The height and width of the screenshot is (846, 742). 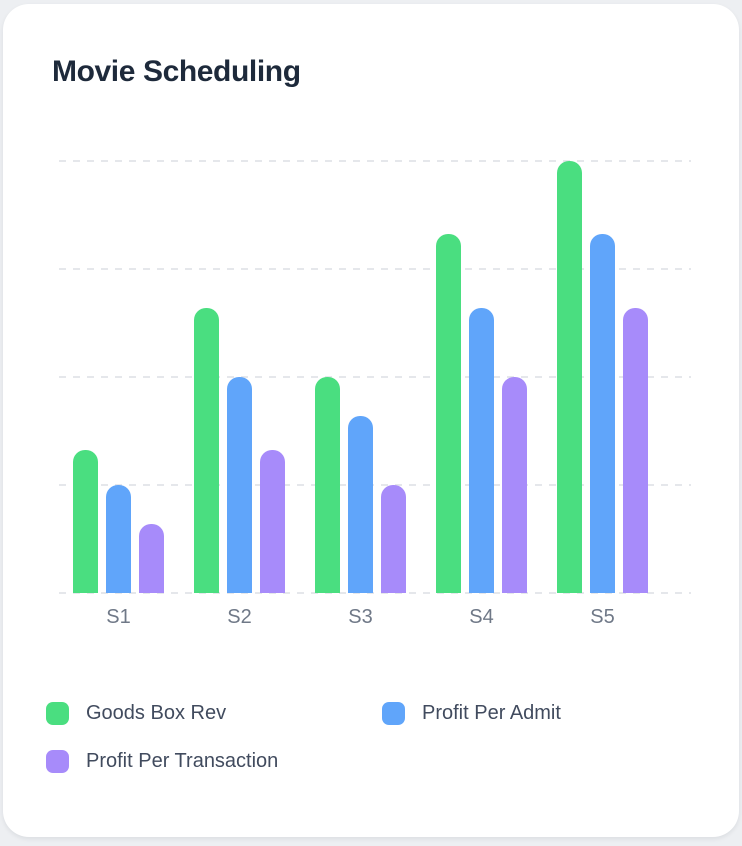 I want to click on x-axis-label-s4: S4, so click(x=481, y=617).